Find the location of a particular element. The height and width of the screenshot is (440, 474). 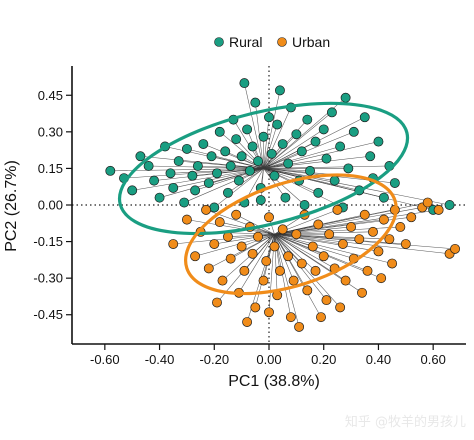

y-tick-label-3: 0.00 is located at coordinates (50, 205).